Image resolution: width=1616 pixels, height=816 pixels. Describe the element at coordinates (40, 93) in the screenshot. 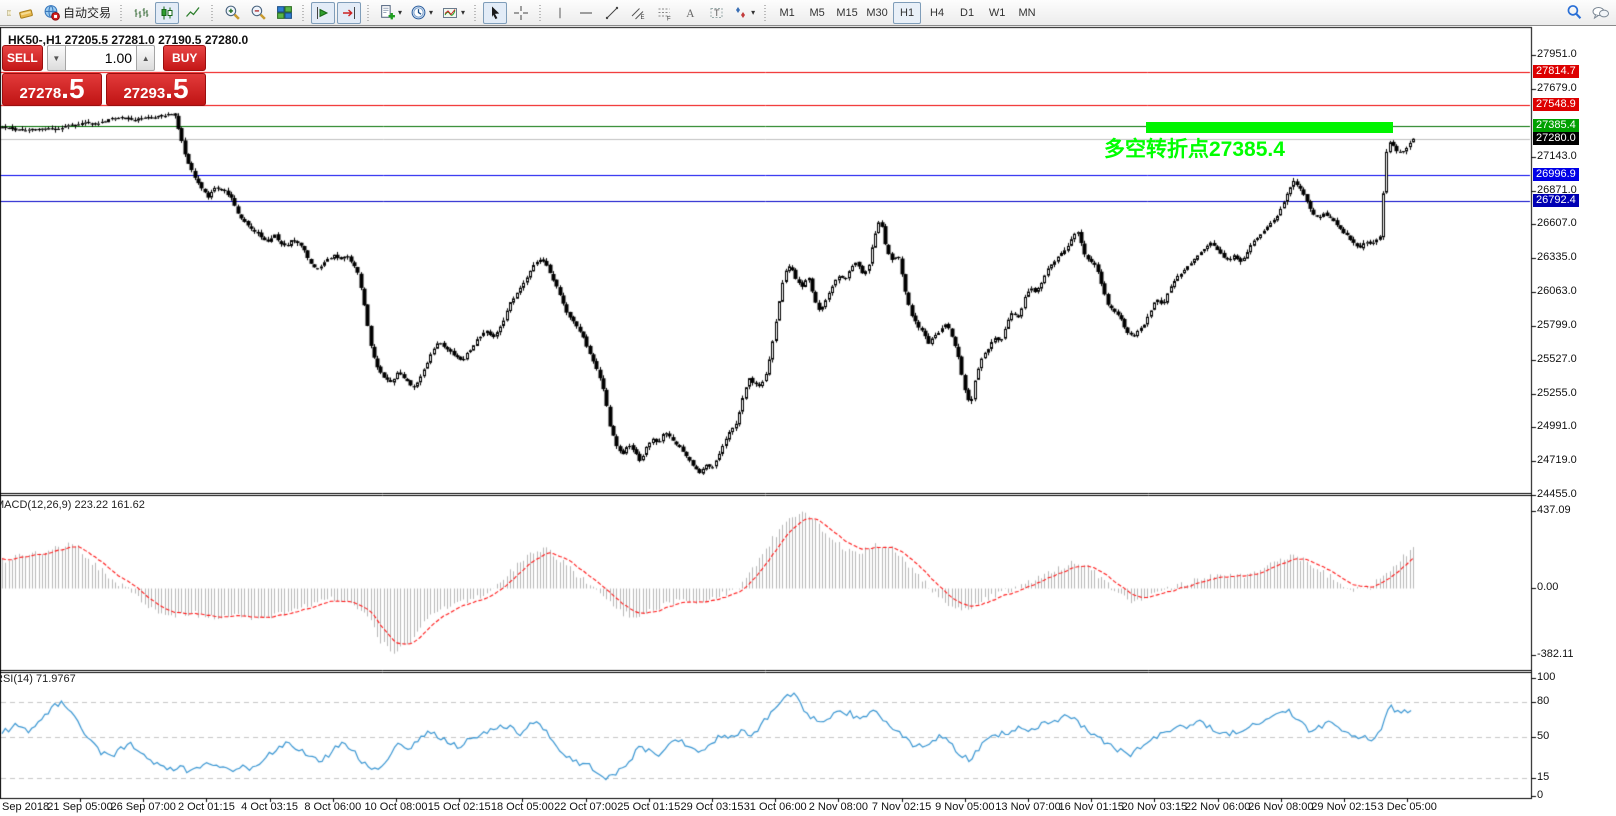

I see `sell-price-main: 27278` at that location.